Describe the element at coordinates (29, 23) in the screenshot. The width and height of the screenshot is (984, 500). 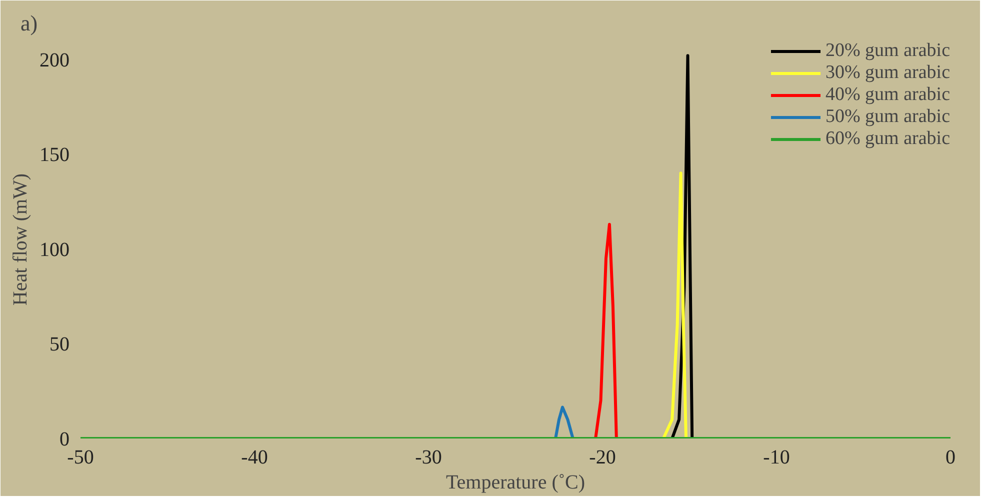
I see `text: a)` at that location.